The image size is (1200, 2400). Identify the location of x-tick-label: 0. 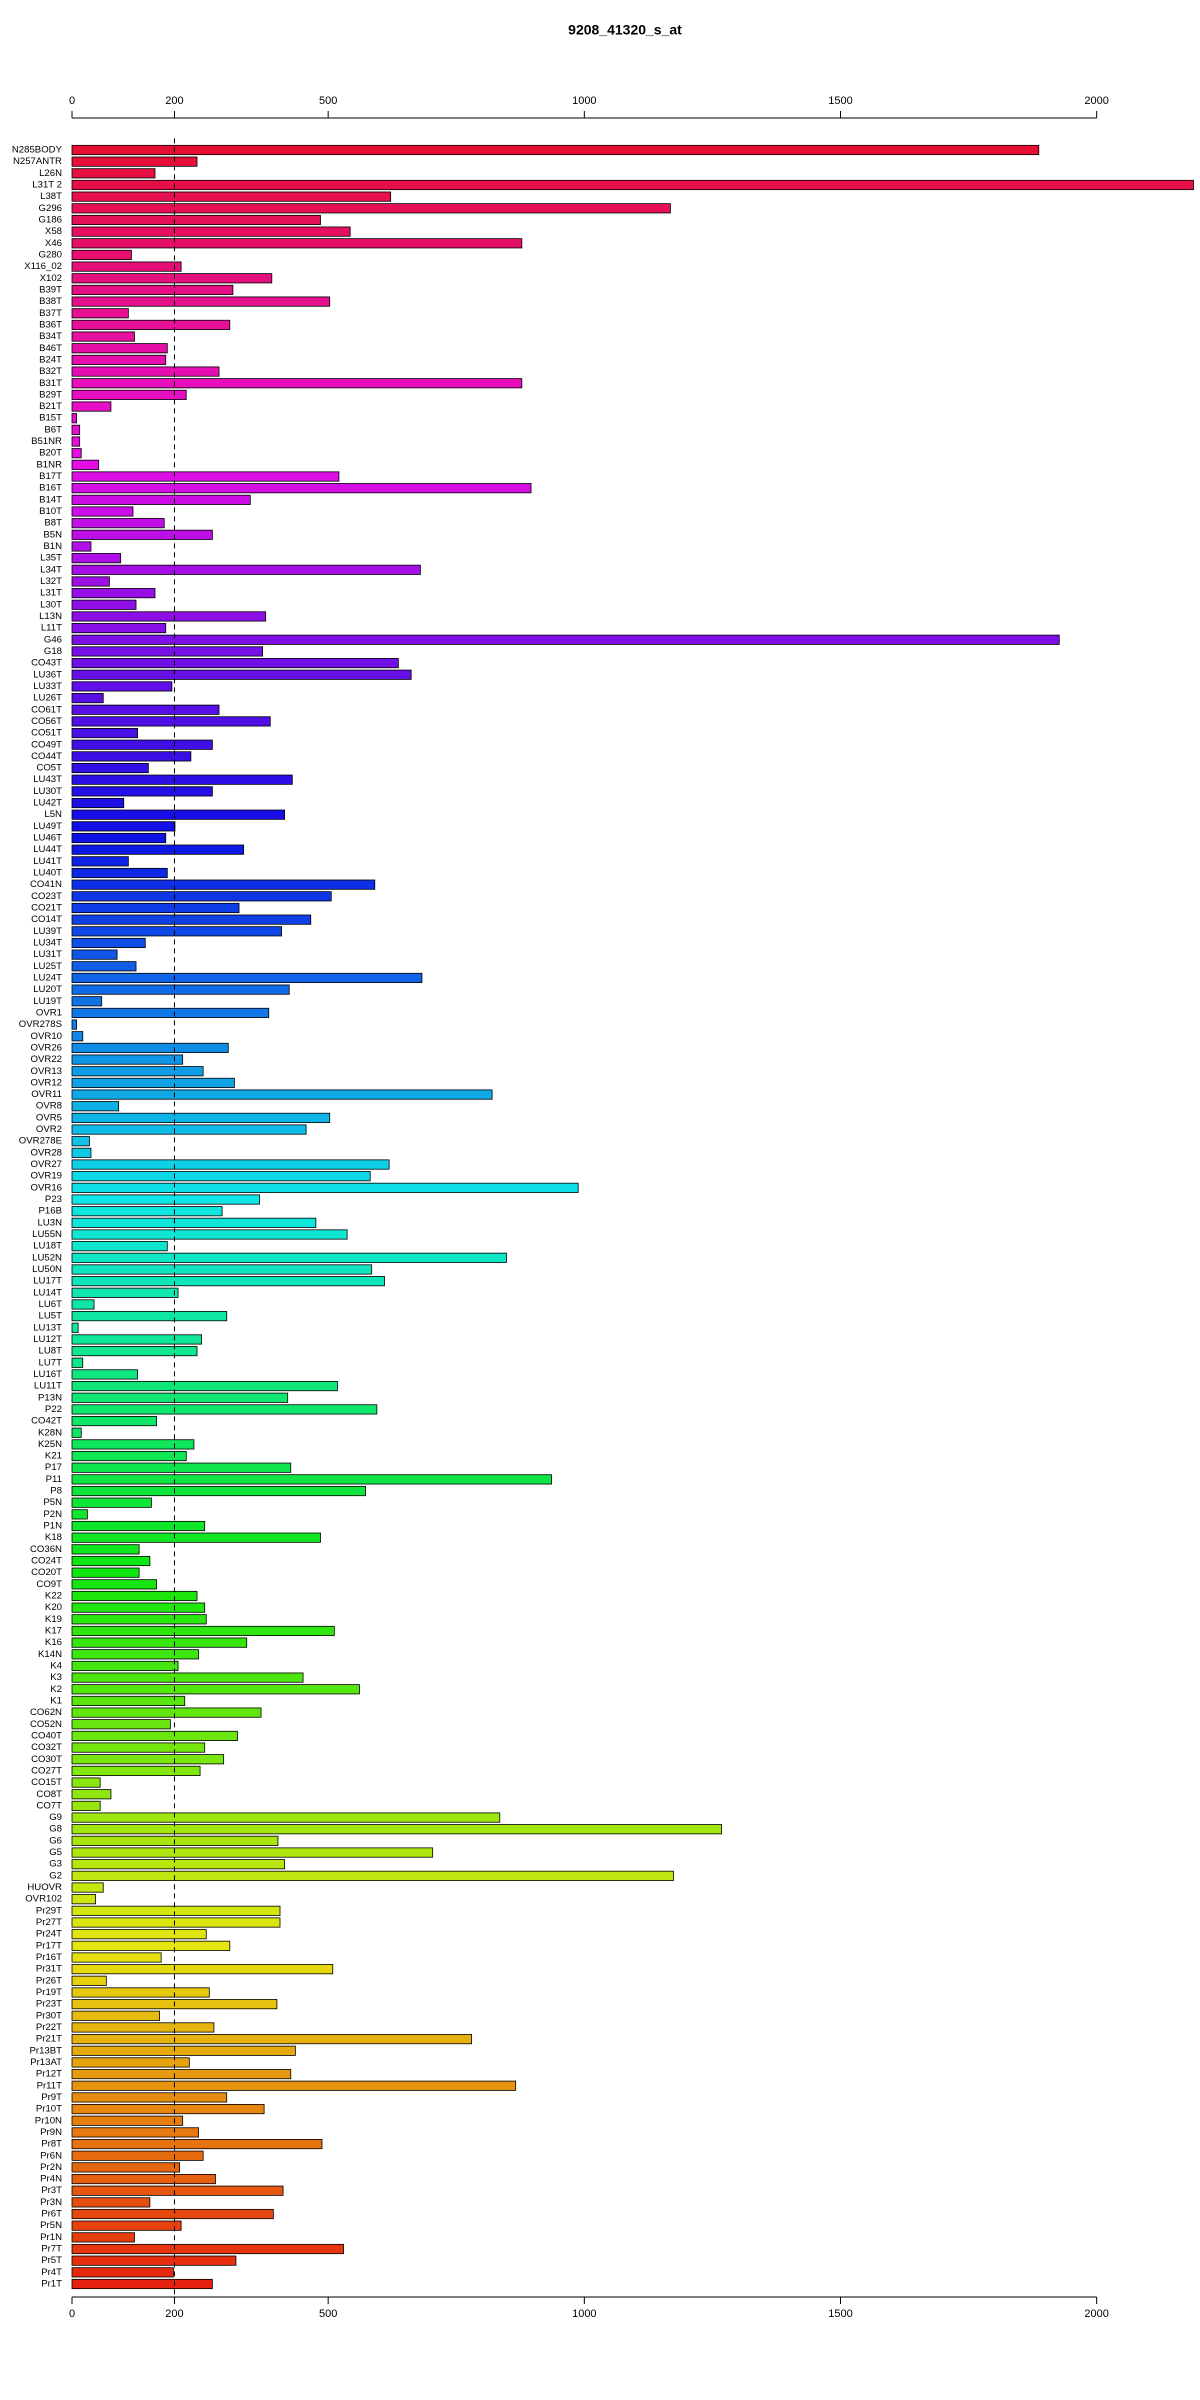
(72, 2314).